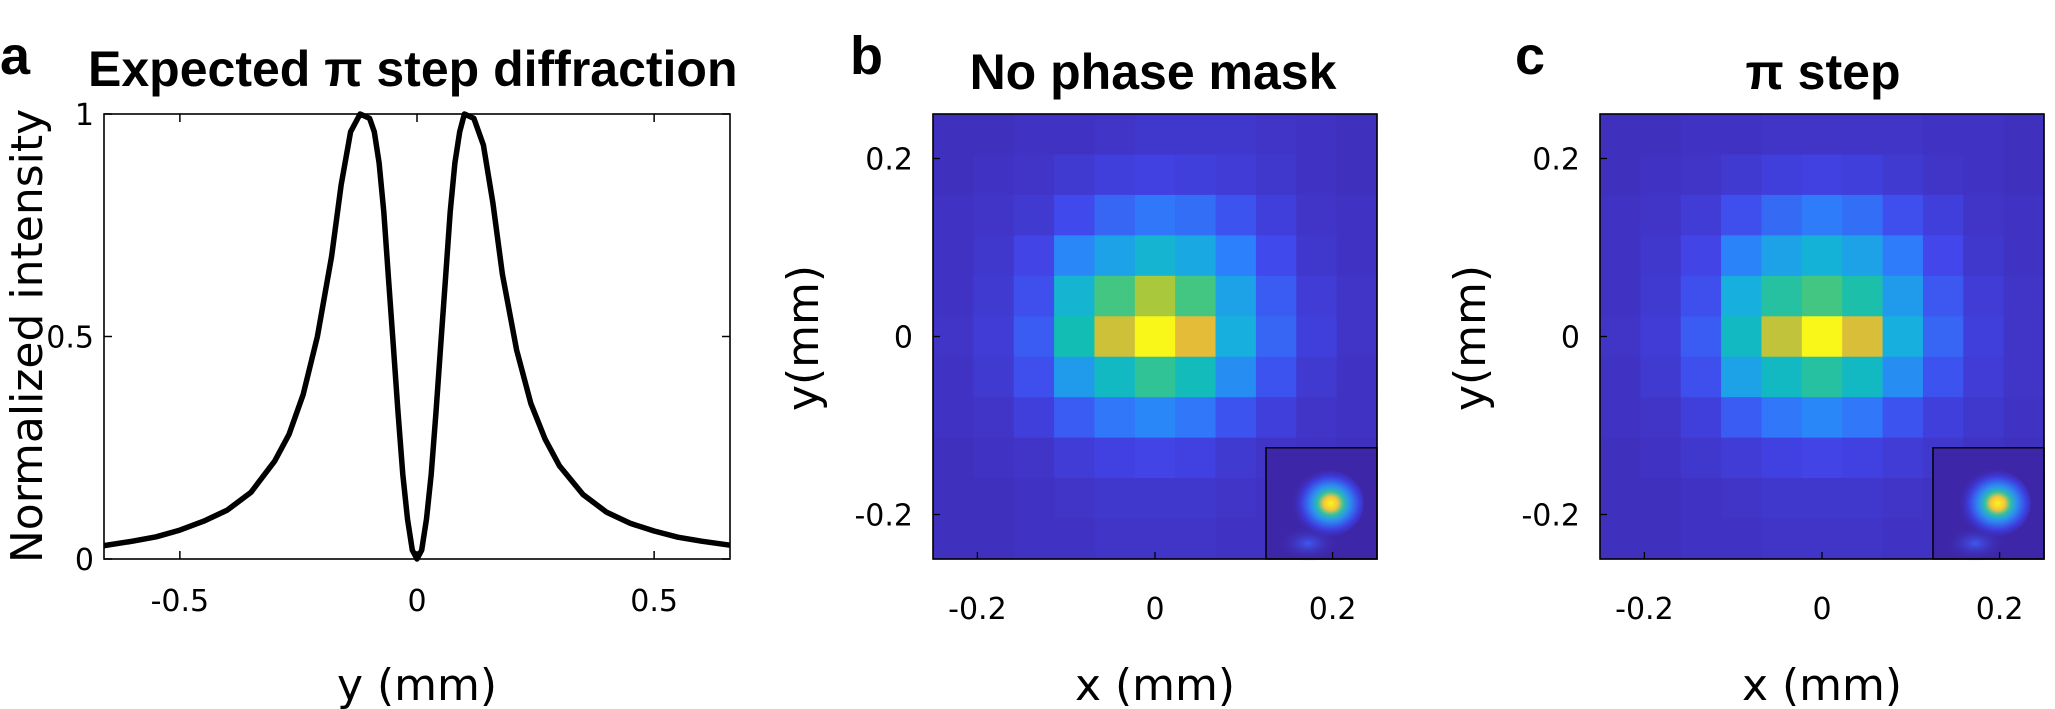 The width and height of the screenshot is (2055, 709). What do you see at coordinates (413, 69) in the screenshot?
I see `panel-a-title: Expected π step diffraction` at bounding box center [413, 69].